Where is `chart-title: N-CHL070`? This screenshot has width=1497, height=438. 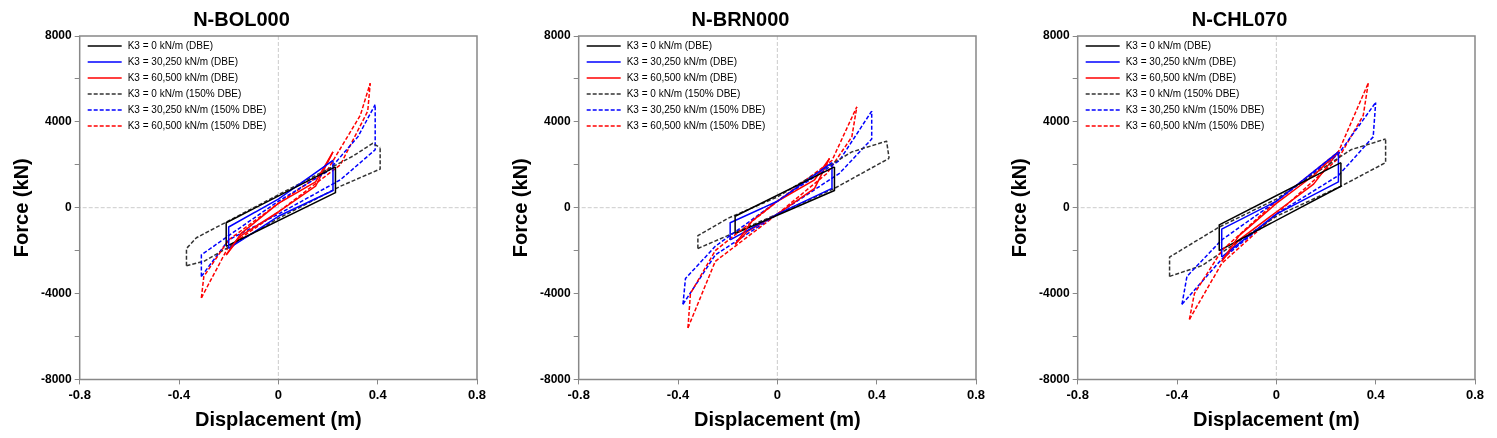
chart-title: N-CHL070 is located at coordinates (1239, 18).